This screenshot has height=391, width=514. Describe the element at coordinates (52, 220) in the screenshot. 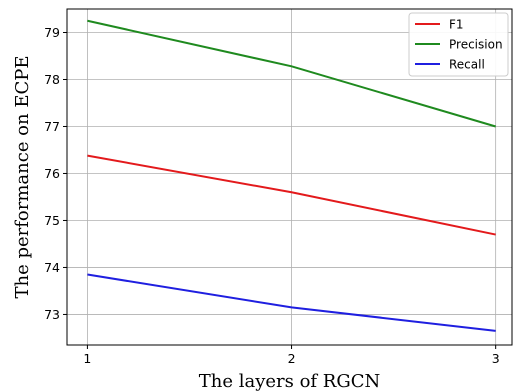

I see `y-tick-label: 75` at that location.